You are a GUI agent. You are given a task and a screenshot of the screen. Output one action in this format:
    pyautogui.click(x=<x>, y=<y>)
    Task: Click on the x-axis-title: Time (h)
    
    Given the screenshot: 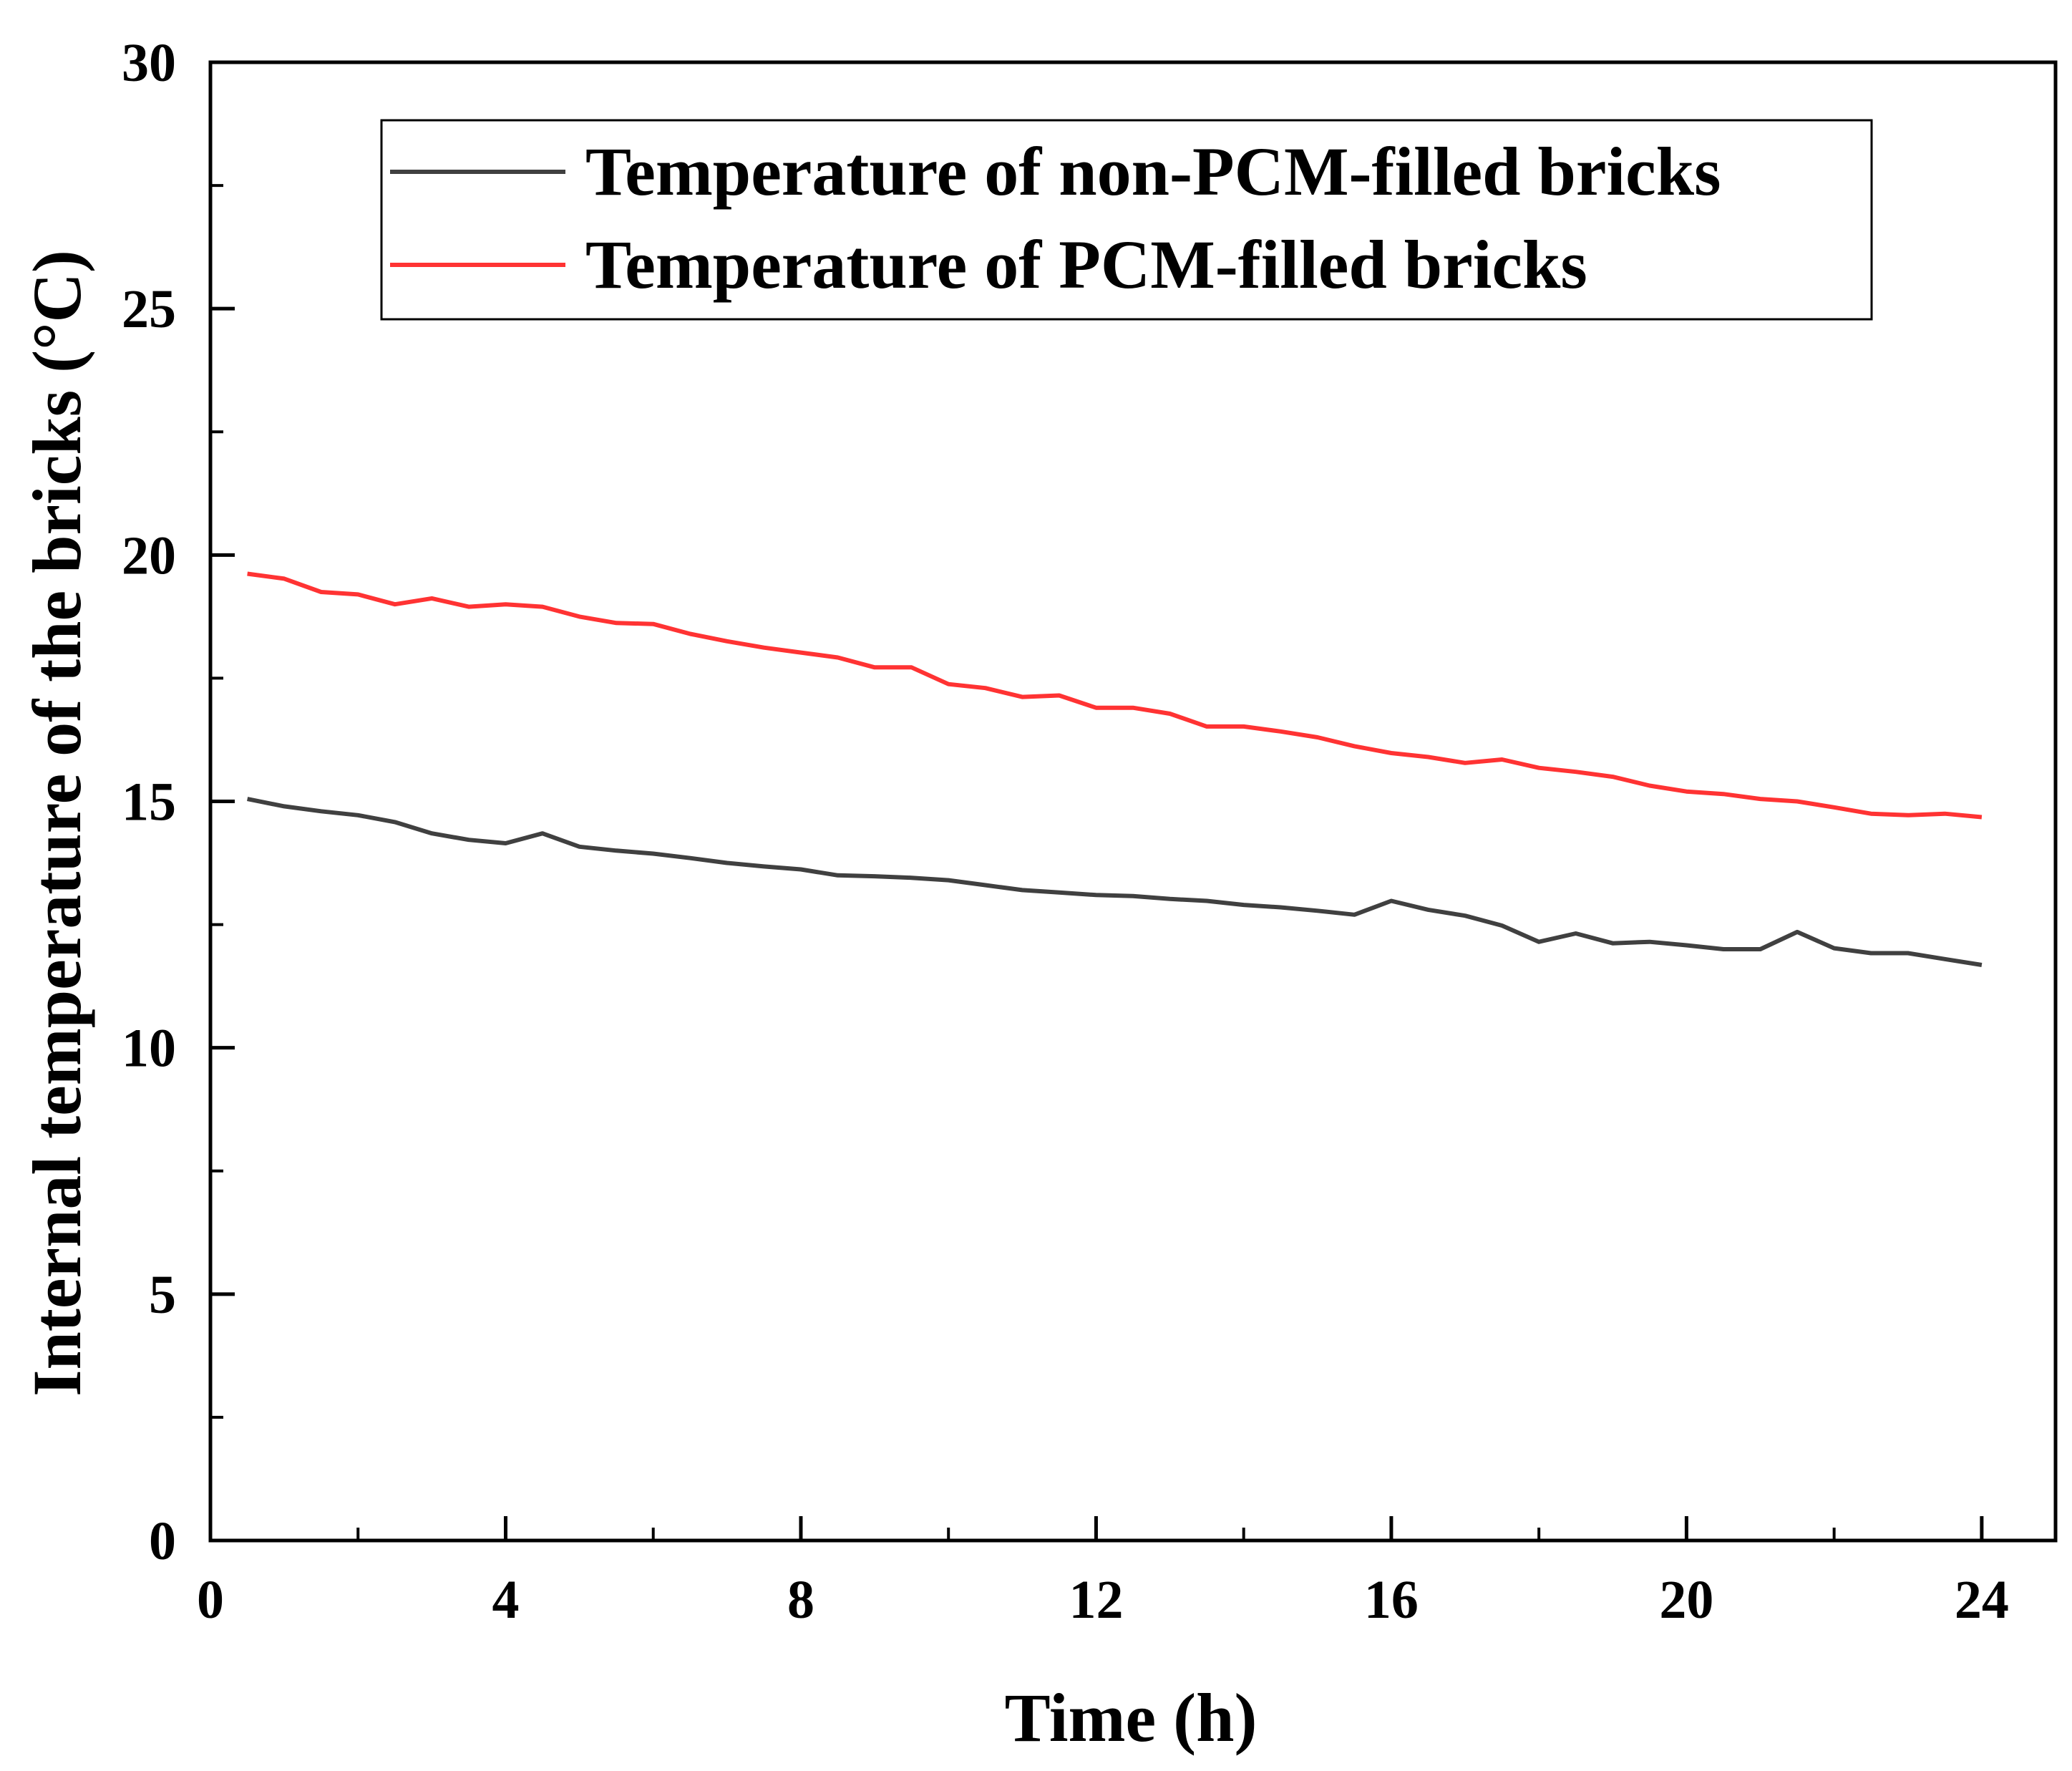 What is the action you would take?
    pyautogui.click(x=1131, y=1717)
    